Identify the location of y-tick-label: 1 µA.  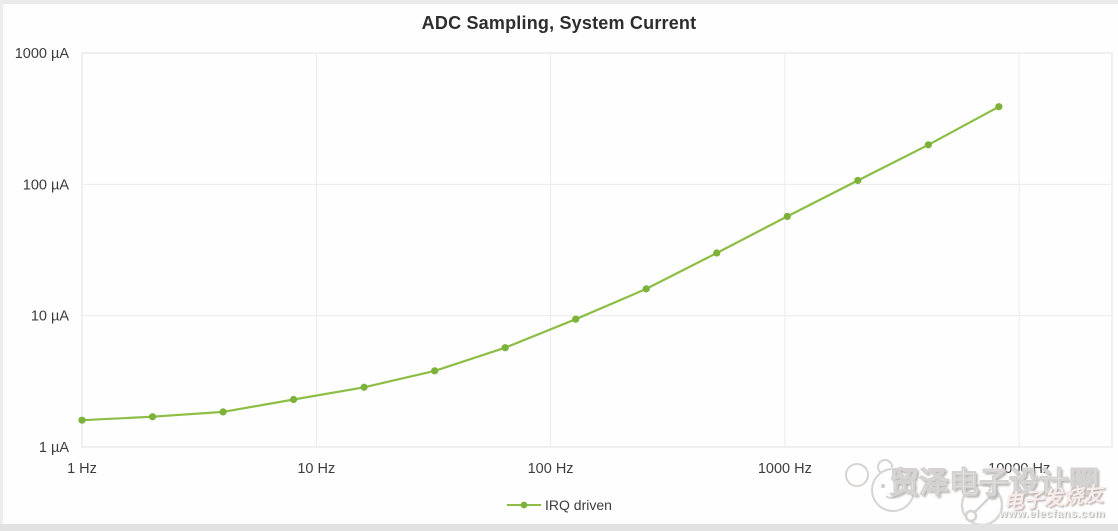
(54, 448).